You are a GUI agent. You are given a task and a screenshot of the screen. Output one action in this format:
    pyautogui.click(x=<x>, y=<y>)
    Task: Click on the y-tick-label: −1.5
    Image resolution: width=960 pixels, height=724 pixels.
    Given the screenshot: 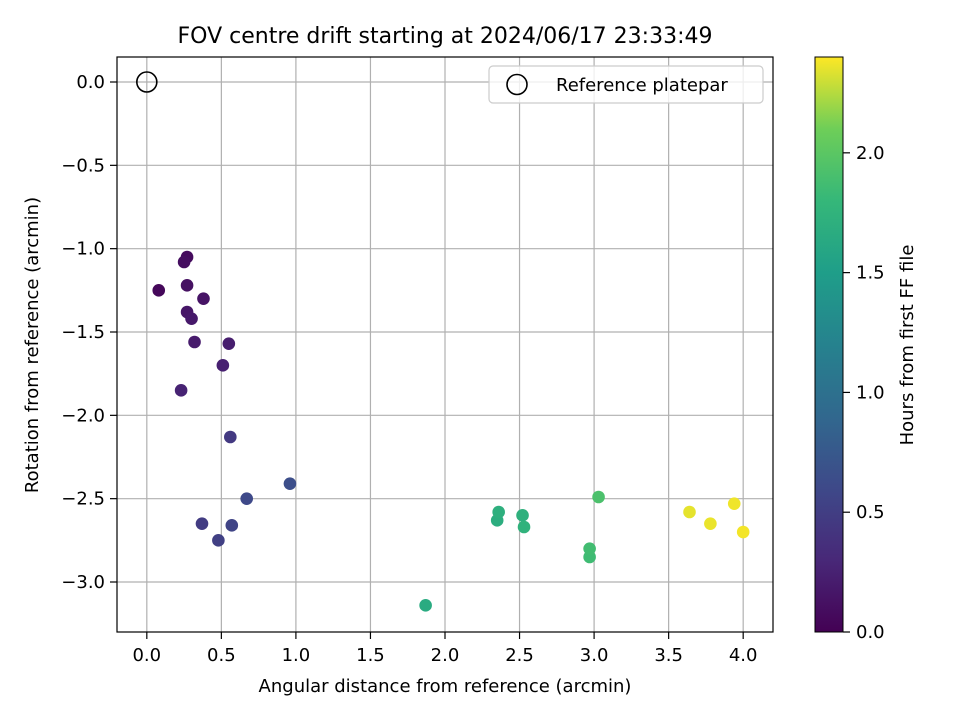 What is the action you would take?
    pyautogui.click(x=83, y=332)
    